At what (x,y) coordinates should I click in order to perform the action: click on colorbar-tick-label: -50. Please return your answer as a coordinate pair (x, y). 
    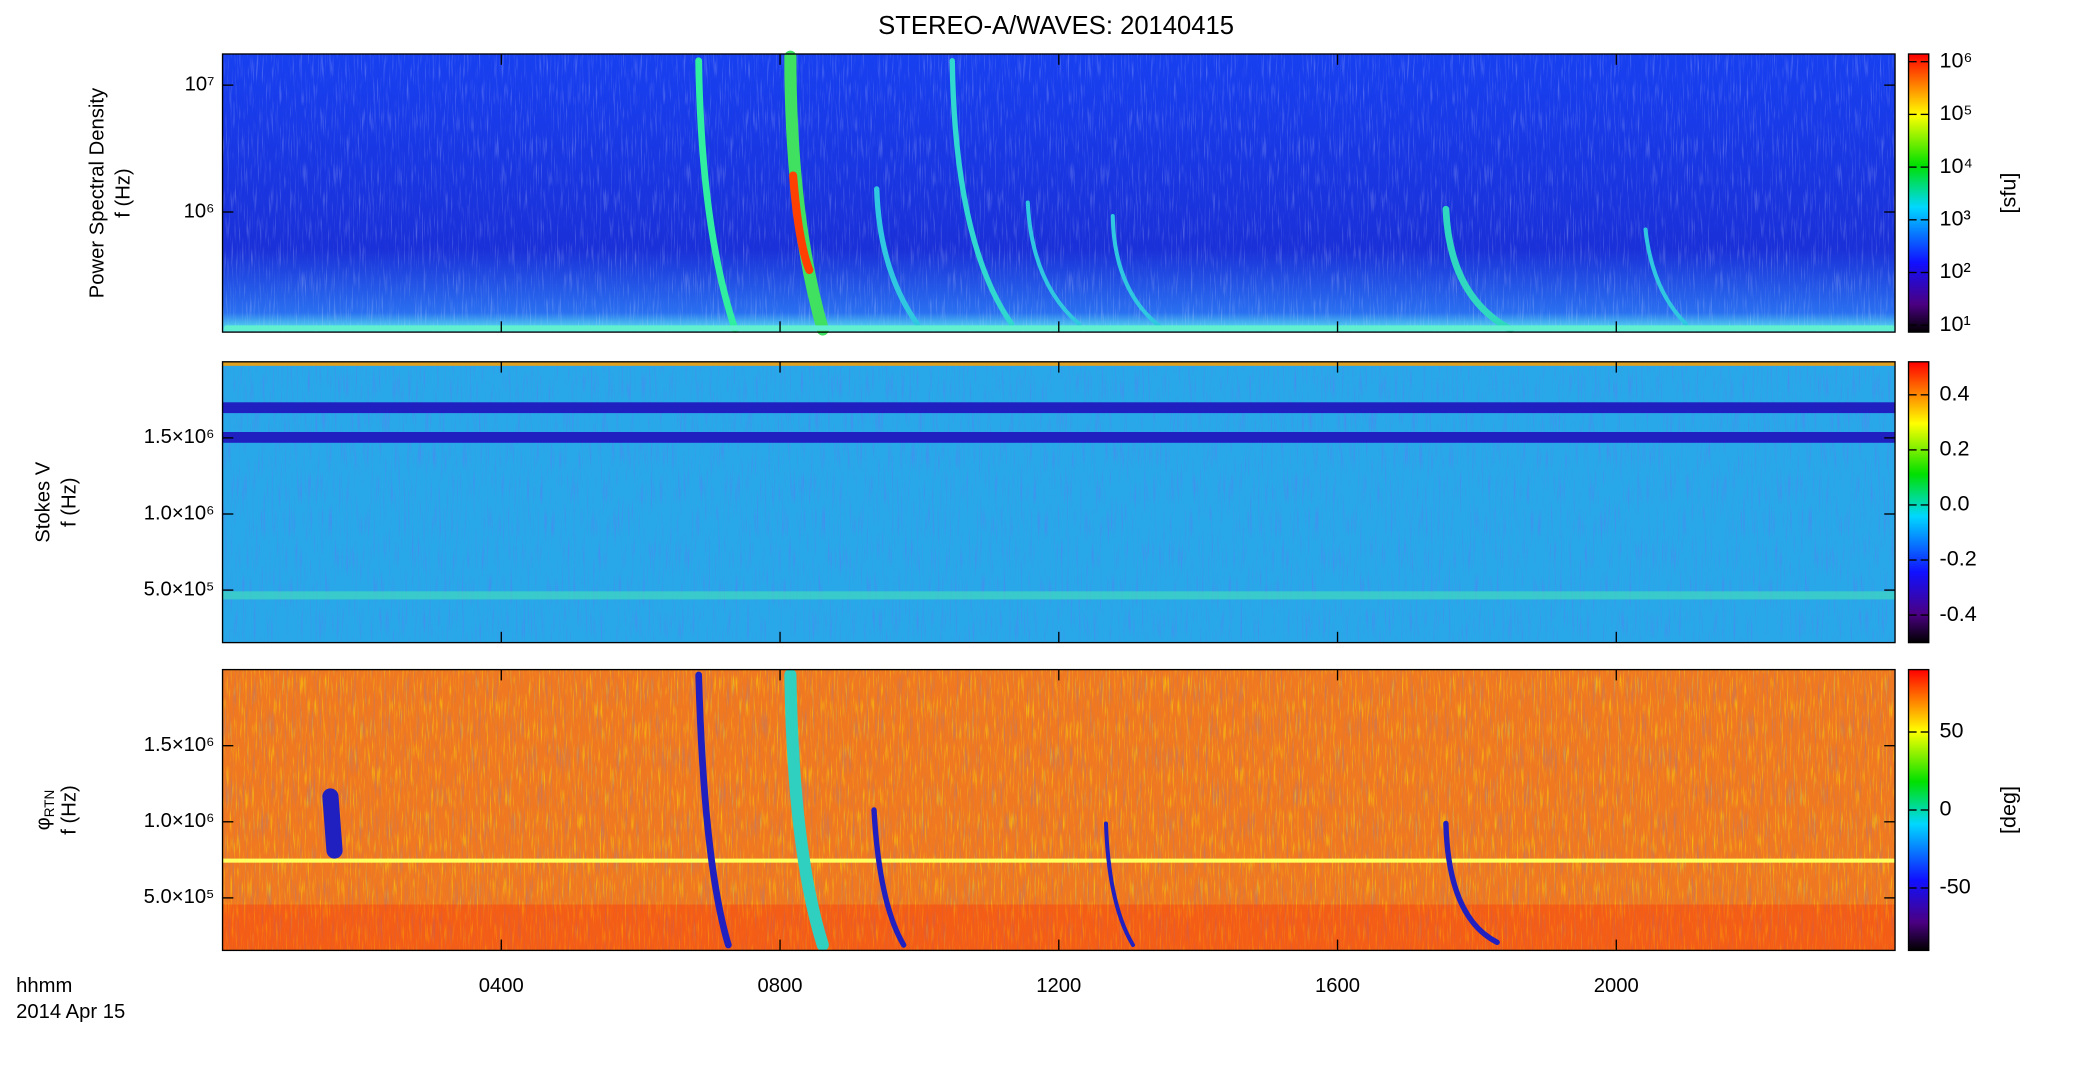
    Looking at the image, I should click on (1955, 886).